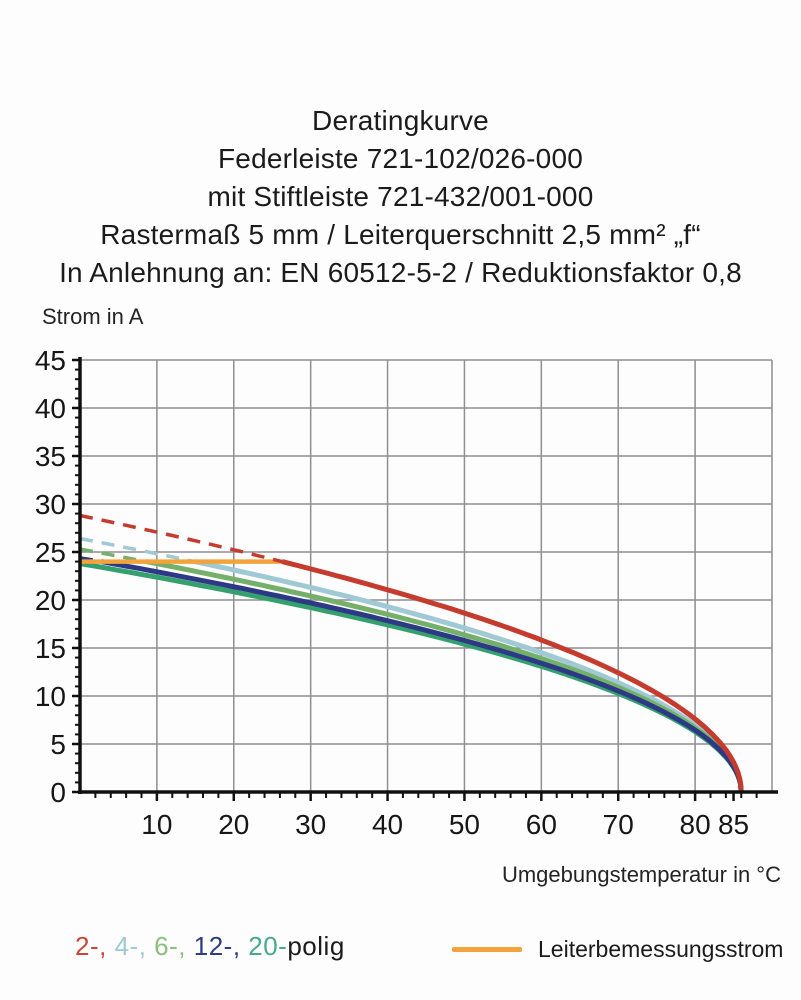 This screenshot has height=1000, width=801. What do you see at coordinates (310, 824) in the screenshot?
I see `x-tick-label: 30` at bounding box center [310, 824].